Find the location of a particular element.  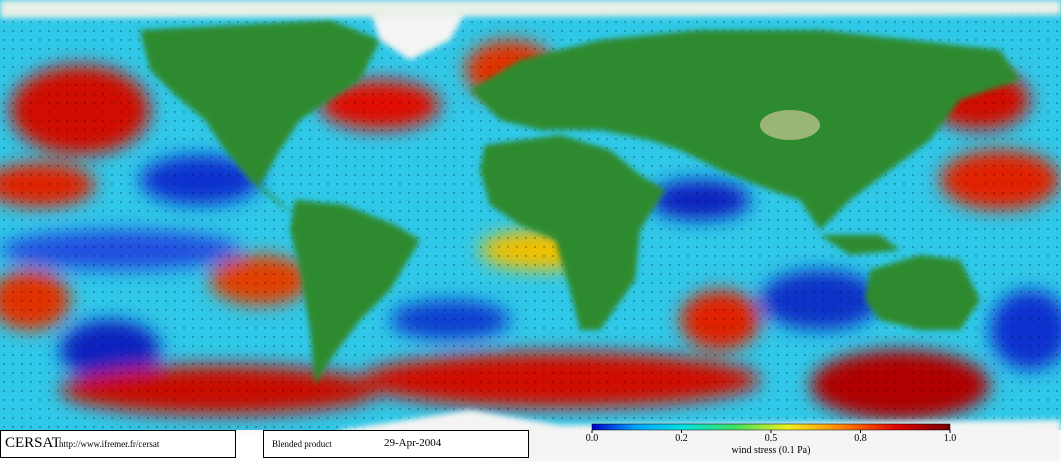

plateau is located at coordinates (790, 125).